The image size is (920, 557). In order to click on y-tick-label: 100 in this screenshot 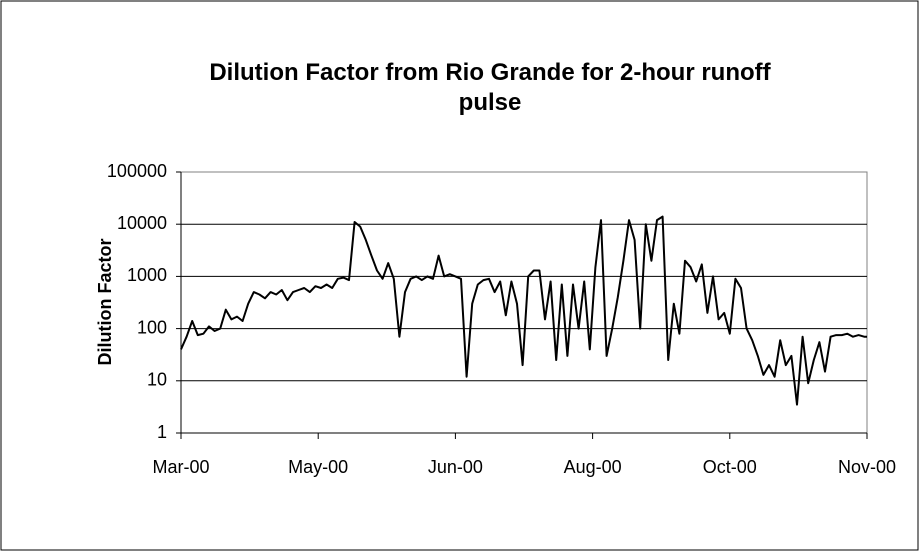, I will do `click(152, 327)`.